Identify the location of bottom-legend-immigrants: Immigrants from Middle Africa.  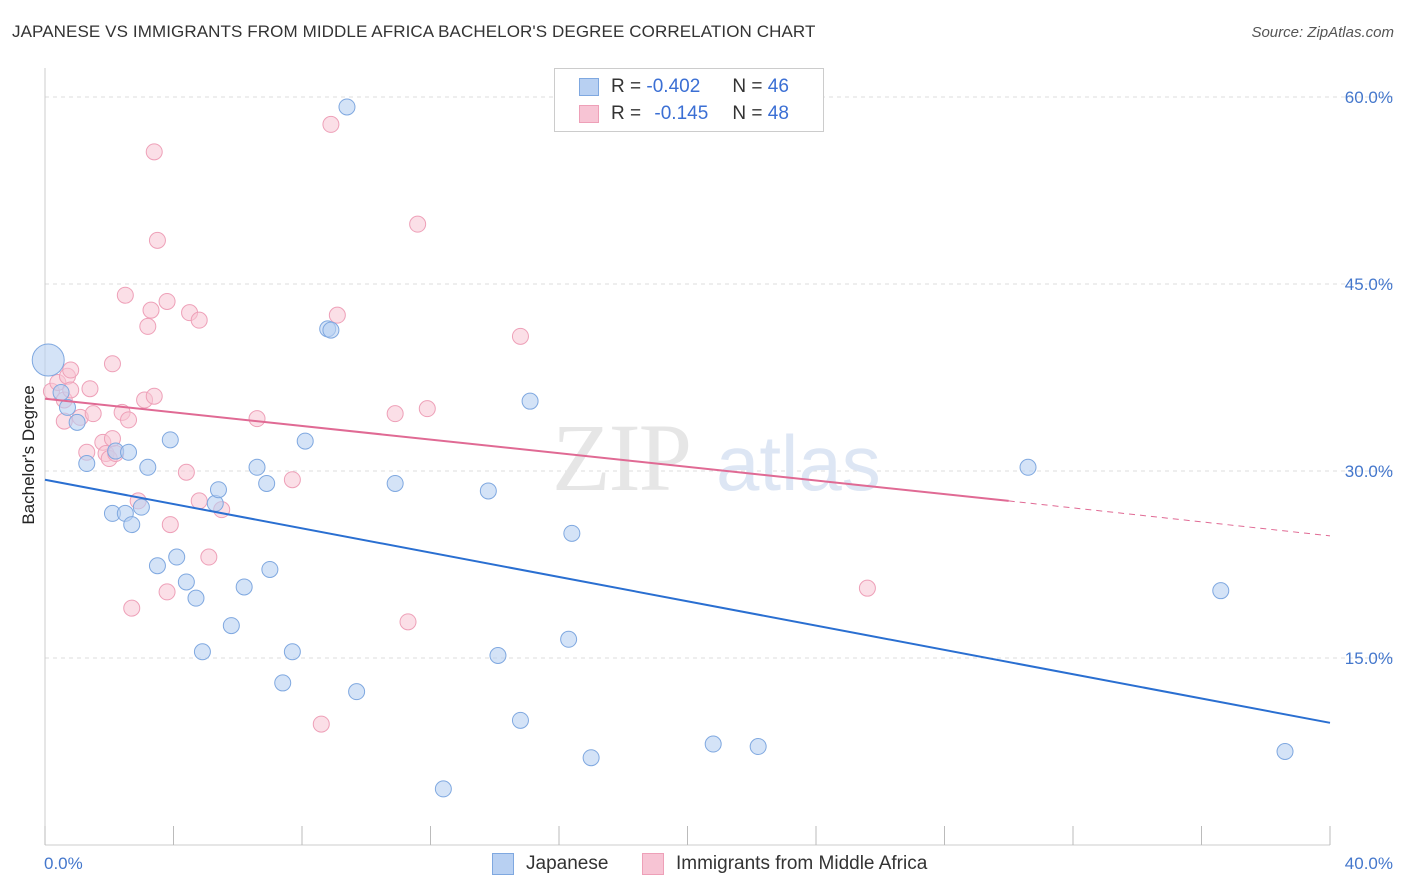
(784, 864).